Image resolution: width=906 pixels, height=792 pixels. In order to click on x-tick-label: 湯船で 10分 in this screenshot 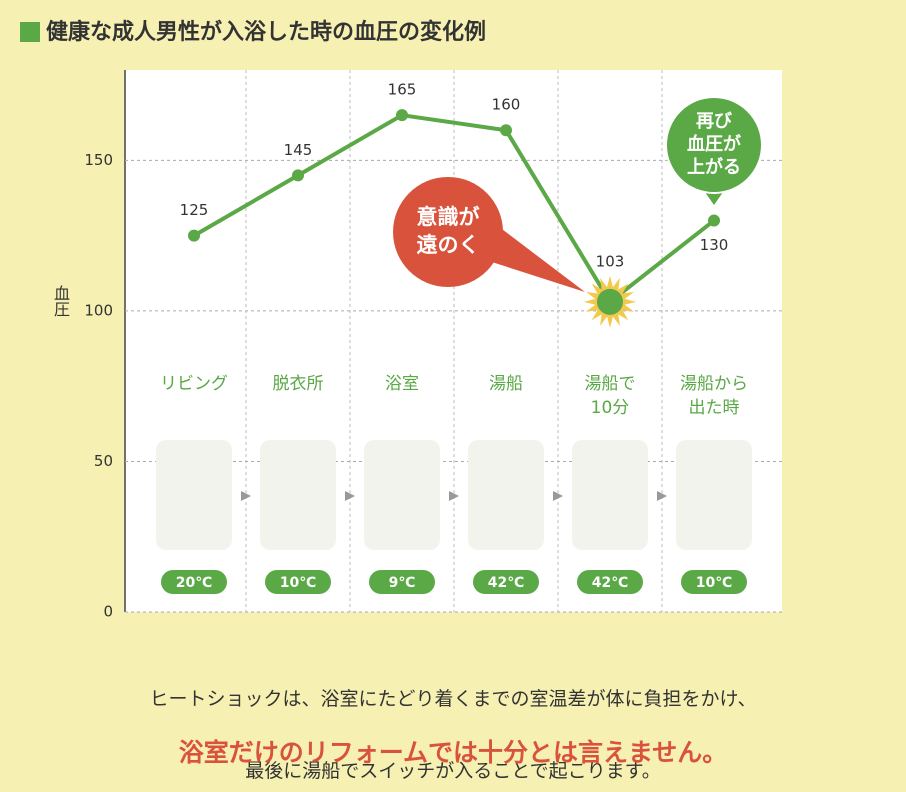, I will do `click(610, 396)`.